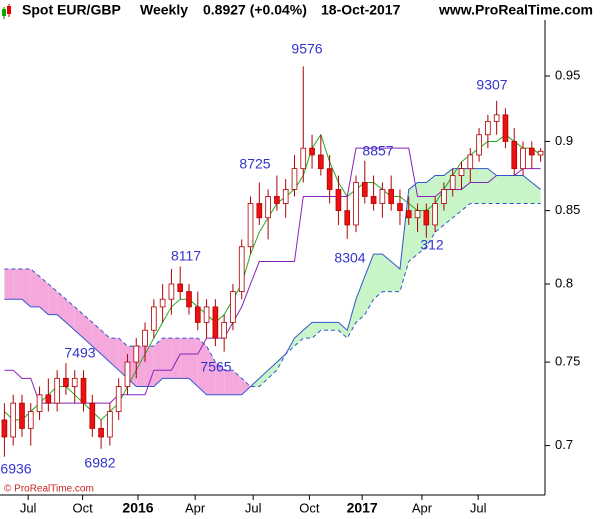 The height and width of the screenshot is (519, 600). I want to click on y-tick-label: 0.8, so click(564, 282).